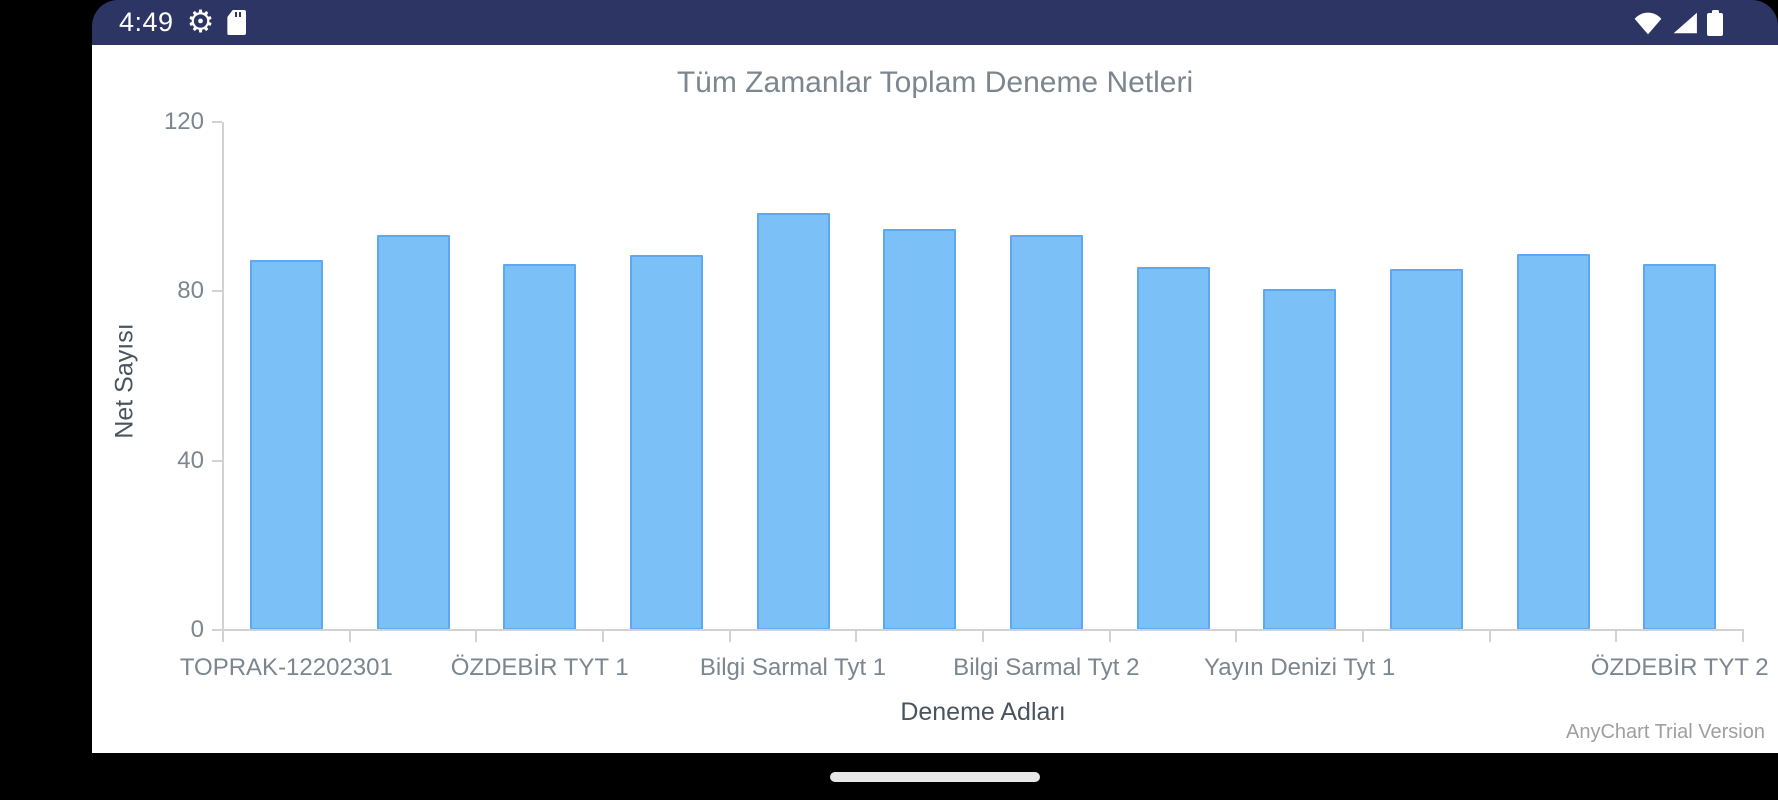 This screenshot has width=1778, height=800. What do you see at coordinates (935, 22) in the screenshot?
I see `status-bar: 4:49 ⚙` at bounding box center [935, 22].